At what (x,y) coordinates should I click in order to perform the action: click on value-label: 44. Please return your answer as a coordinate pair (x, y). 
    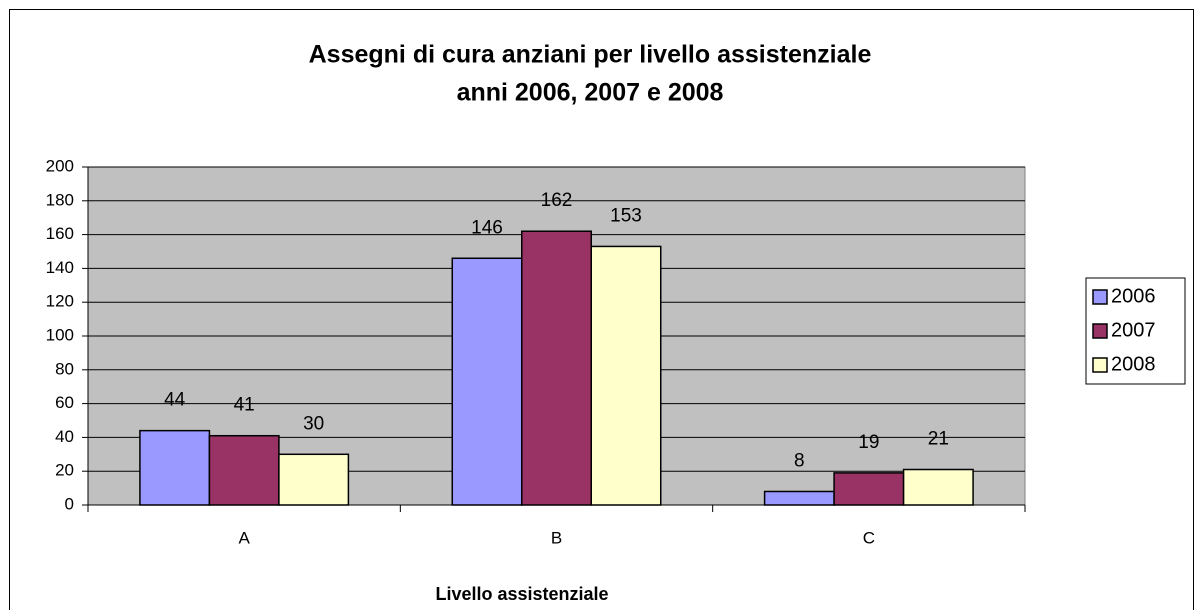
    Looking at the image, I should click on (175, 400).